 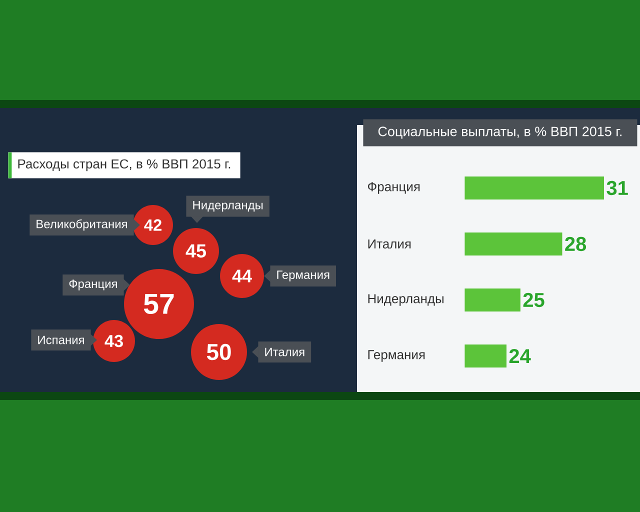 What do you see at coordinates (575, 244) in the screenshot?
I see `data-label: 28` at bounding box center [575, 244].